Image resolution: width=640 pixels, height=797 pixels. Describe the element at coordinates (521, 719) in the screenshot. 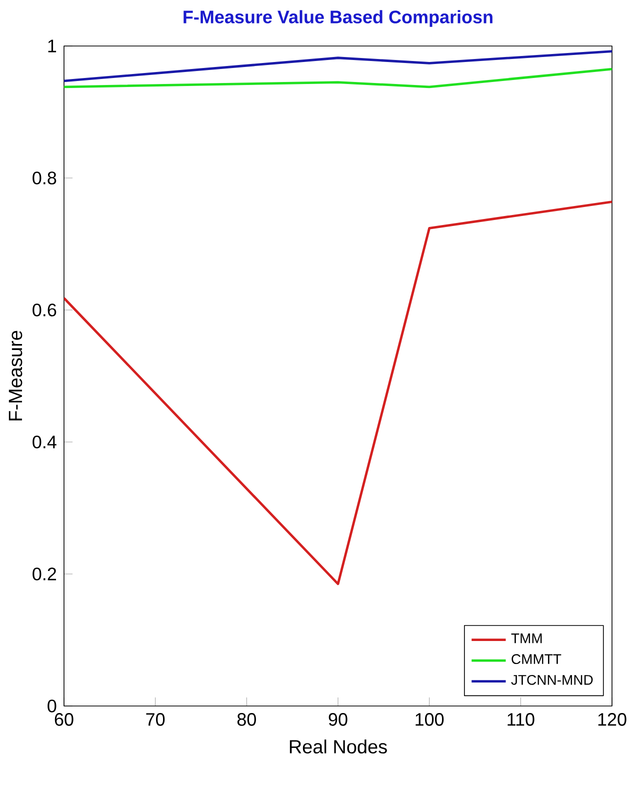

I see `x-tick-label: 110` at that location.